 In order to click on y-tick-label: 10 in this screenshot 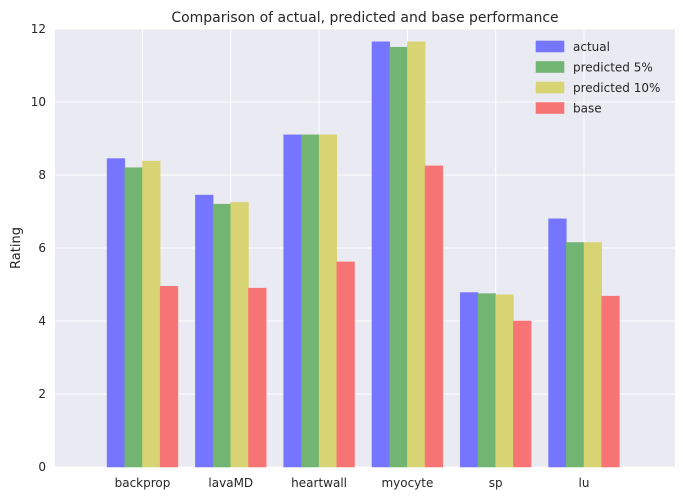, I will do `click(38, 102)`.